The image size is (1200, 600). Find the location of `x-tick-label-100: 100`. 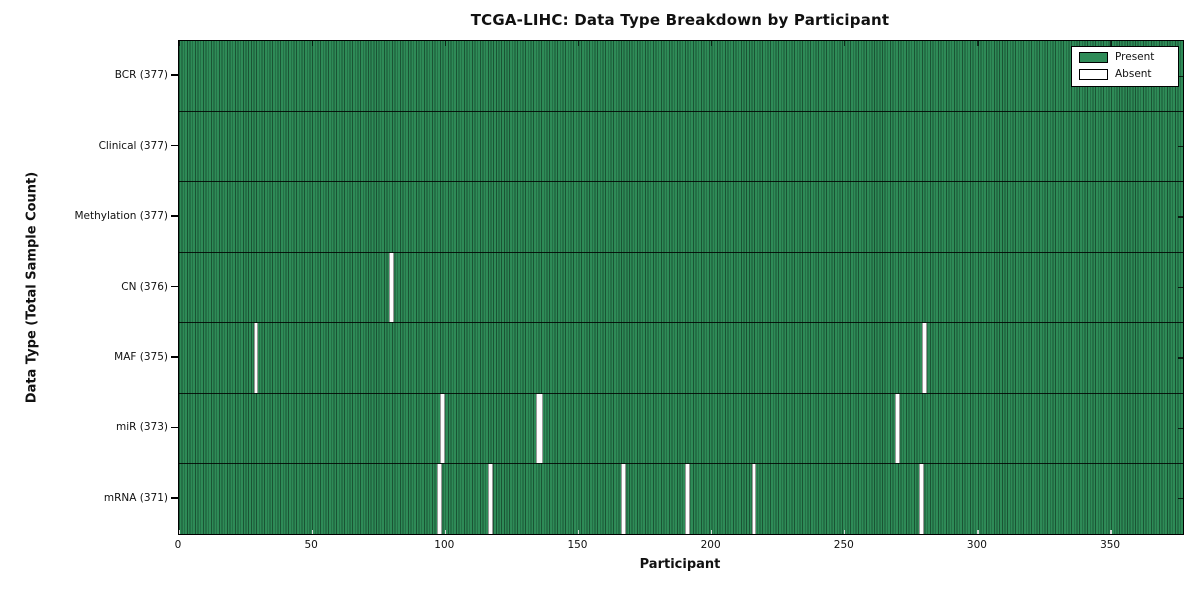

x-tick-label-100: 100 is located at coordinates (444, 545).